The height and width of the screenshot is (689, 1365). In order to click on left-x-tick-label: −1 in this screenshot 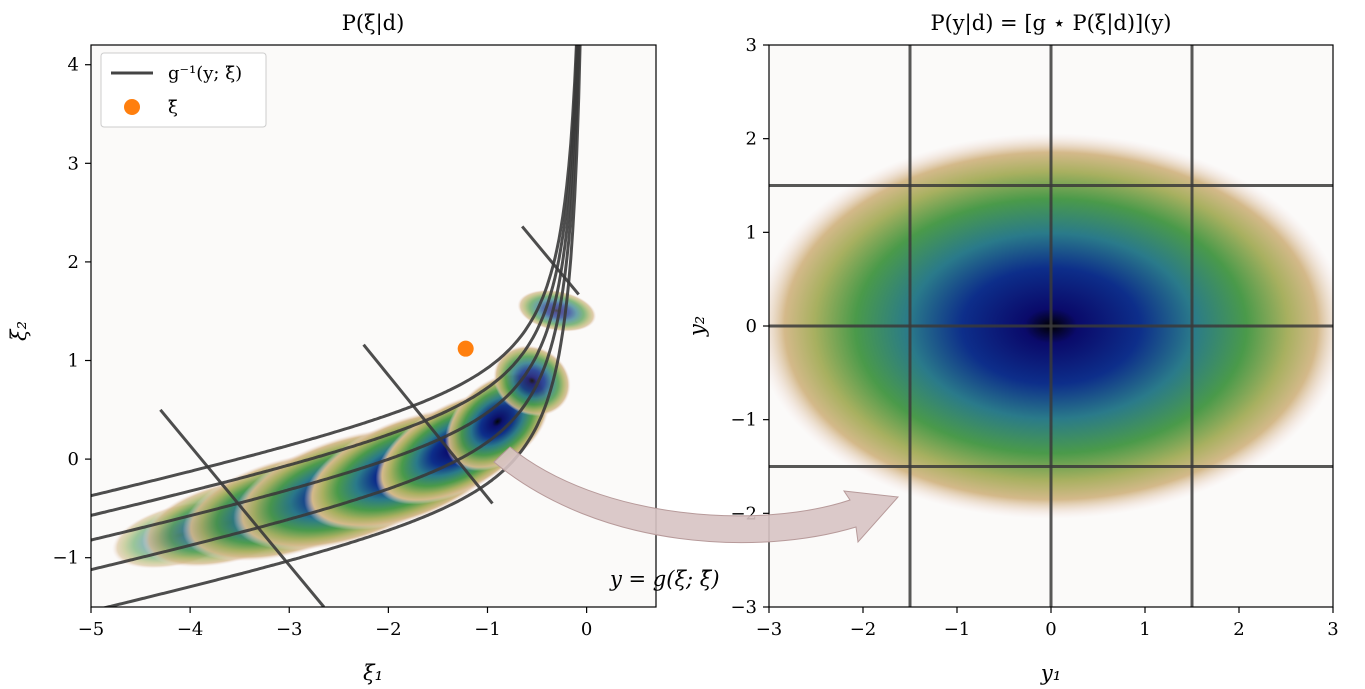, I will do `click(487, 629)`.